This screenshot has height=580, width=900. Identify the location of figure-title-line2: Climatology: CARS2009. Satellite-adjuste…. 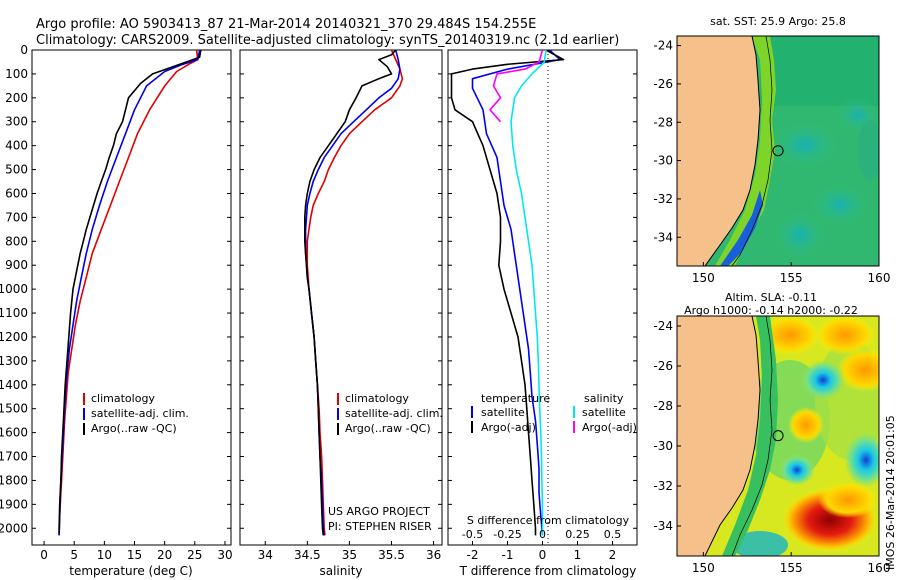
(327, 40).